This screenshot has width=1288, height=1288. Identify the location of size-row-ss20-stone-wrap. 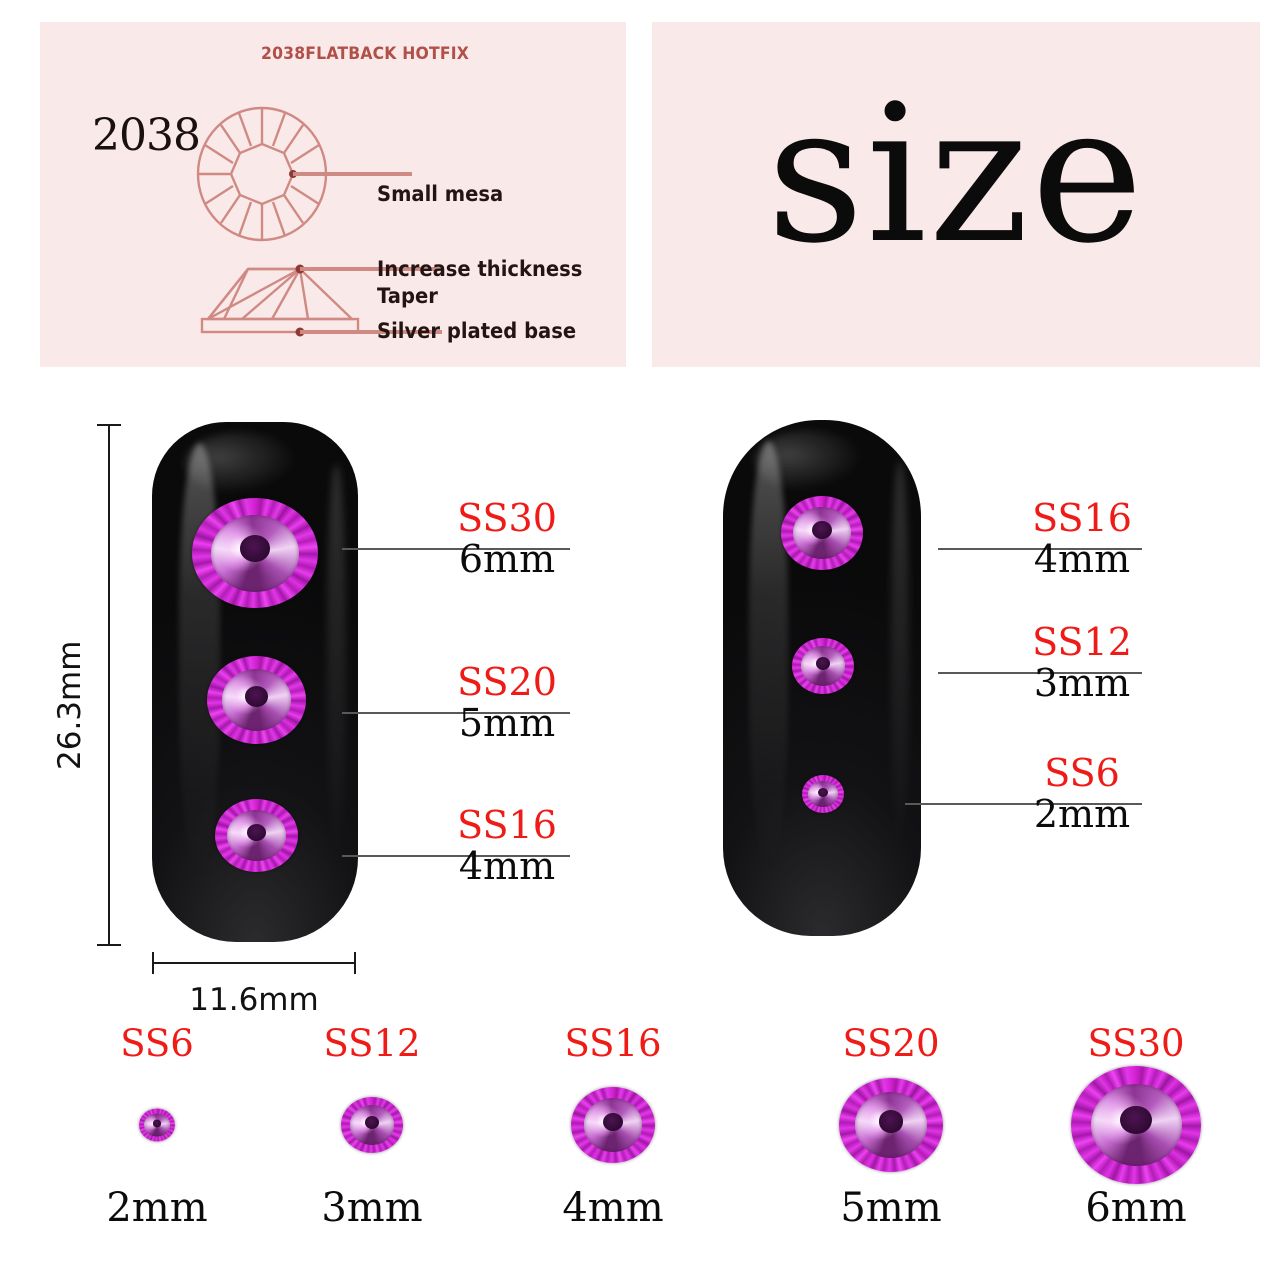
(891, 1125).